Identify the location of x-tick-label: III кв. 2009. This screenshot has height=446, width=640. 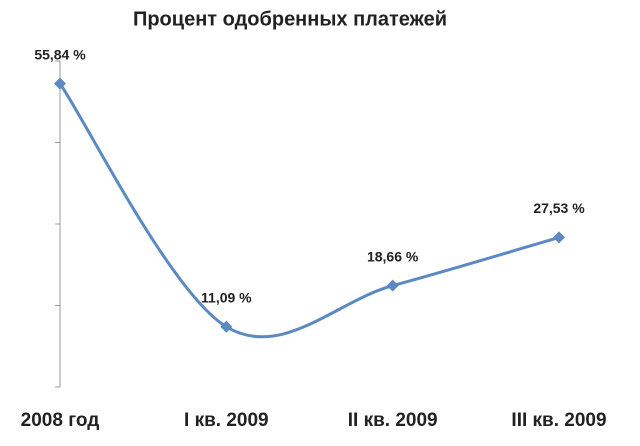
(558, 420).